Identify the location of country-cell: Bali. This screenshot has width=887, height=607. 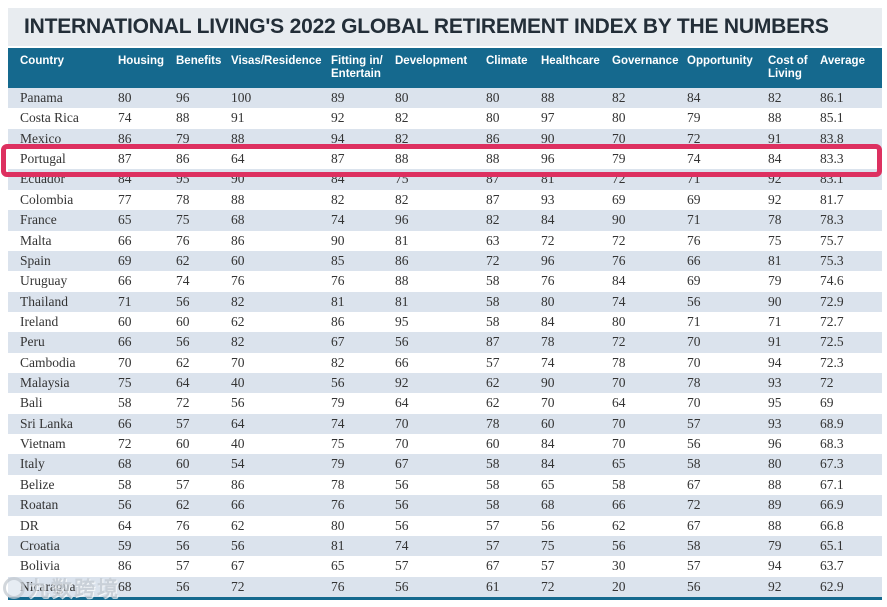
(31, 403).